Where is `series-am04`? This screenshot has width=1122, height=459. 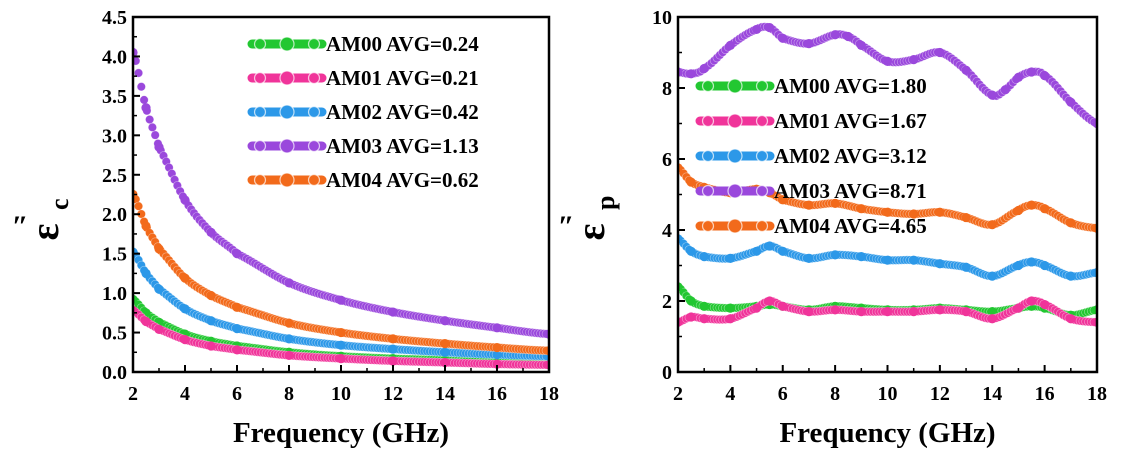
series-am04 is located at coordinates (341, 272).